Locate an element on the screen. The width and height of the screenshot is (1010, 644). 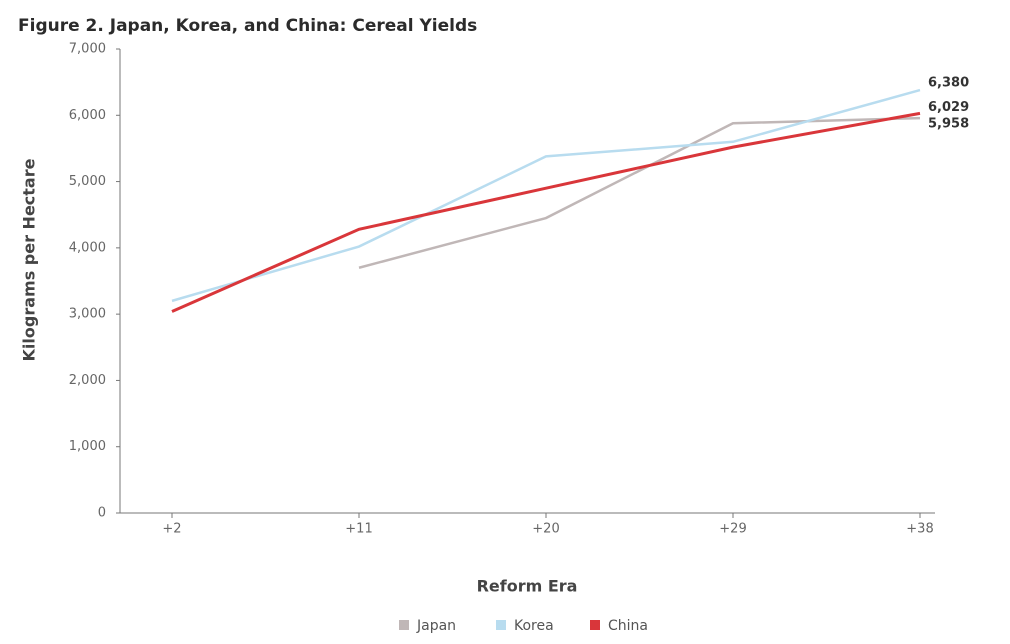
x-tick-label: +29 is located at coordinates (732, 529).